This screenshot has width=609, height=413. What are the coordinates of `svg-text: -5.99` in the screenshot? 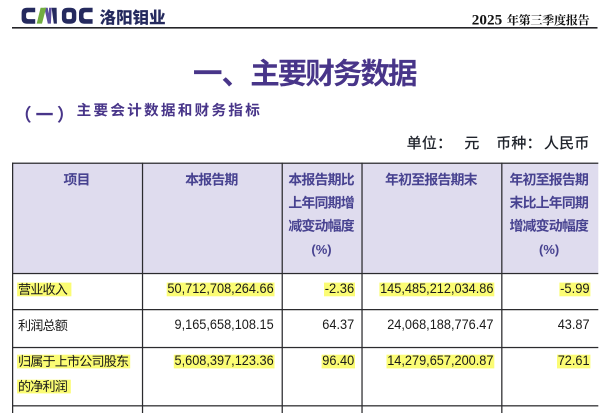 It's located at (575, 288).